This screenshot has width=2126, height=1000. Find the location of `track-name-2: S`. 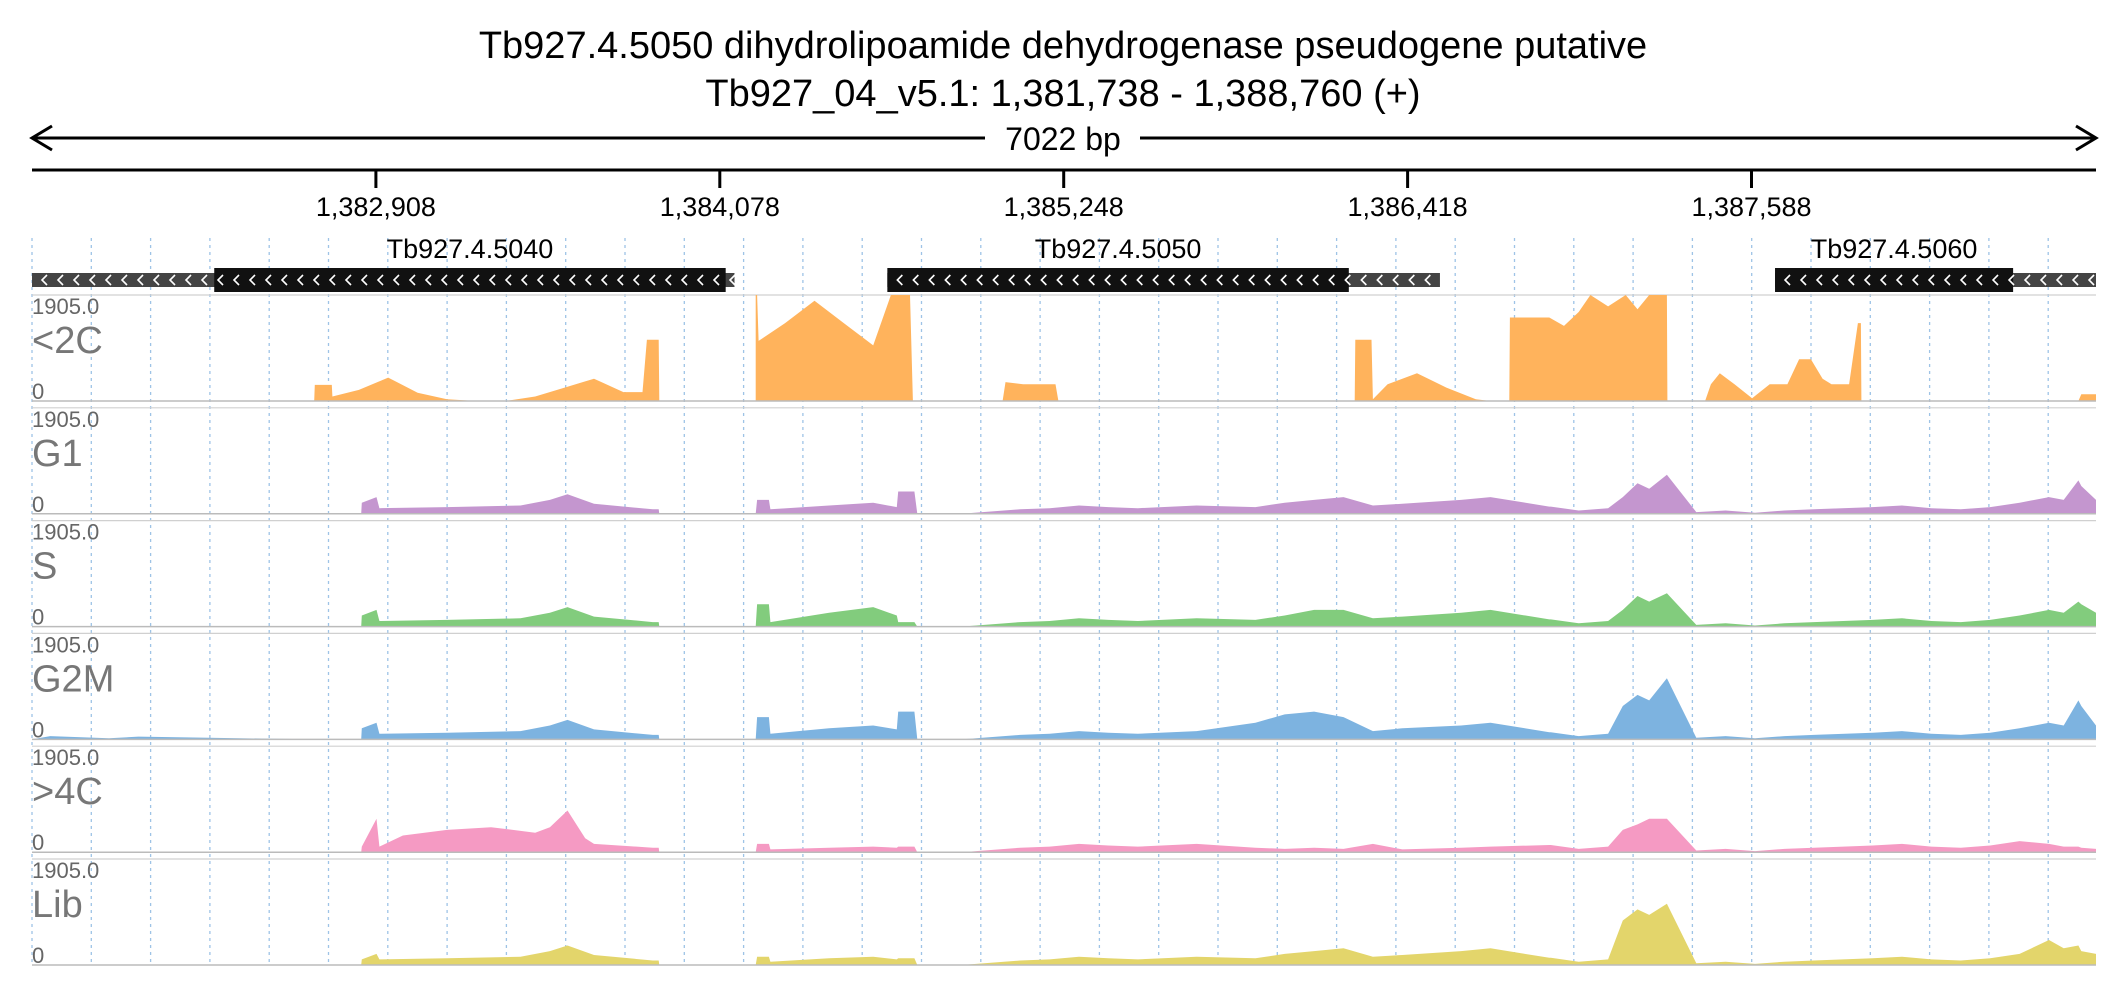

track-name-2: S is located at coordinates (44, 567).